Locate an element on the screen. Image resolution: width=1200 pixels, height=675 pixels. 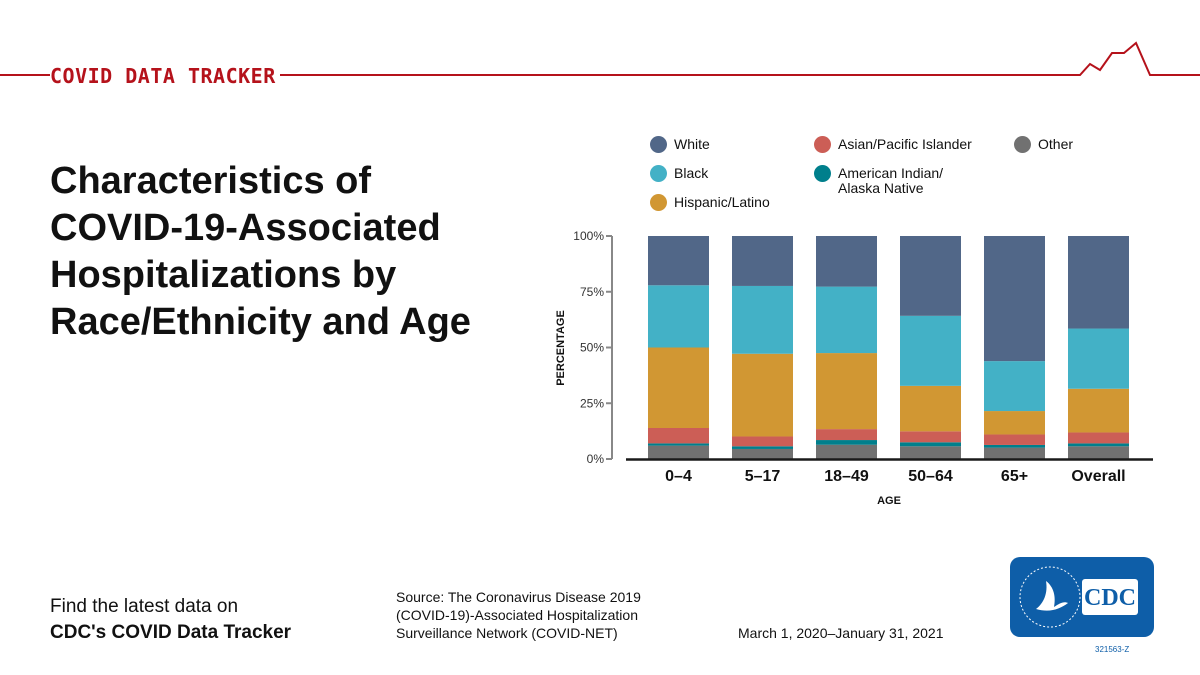
x-tick-label: Overall is located at coordinates (1098, 476).